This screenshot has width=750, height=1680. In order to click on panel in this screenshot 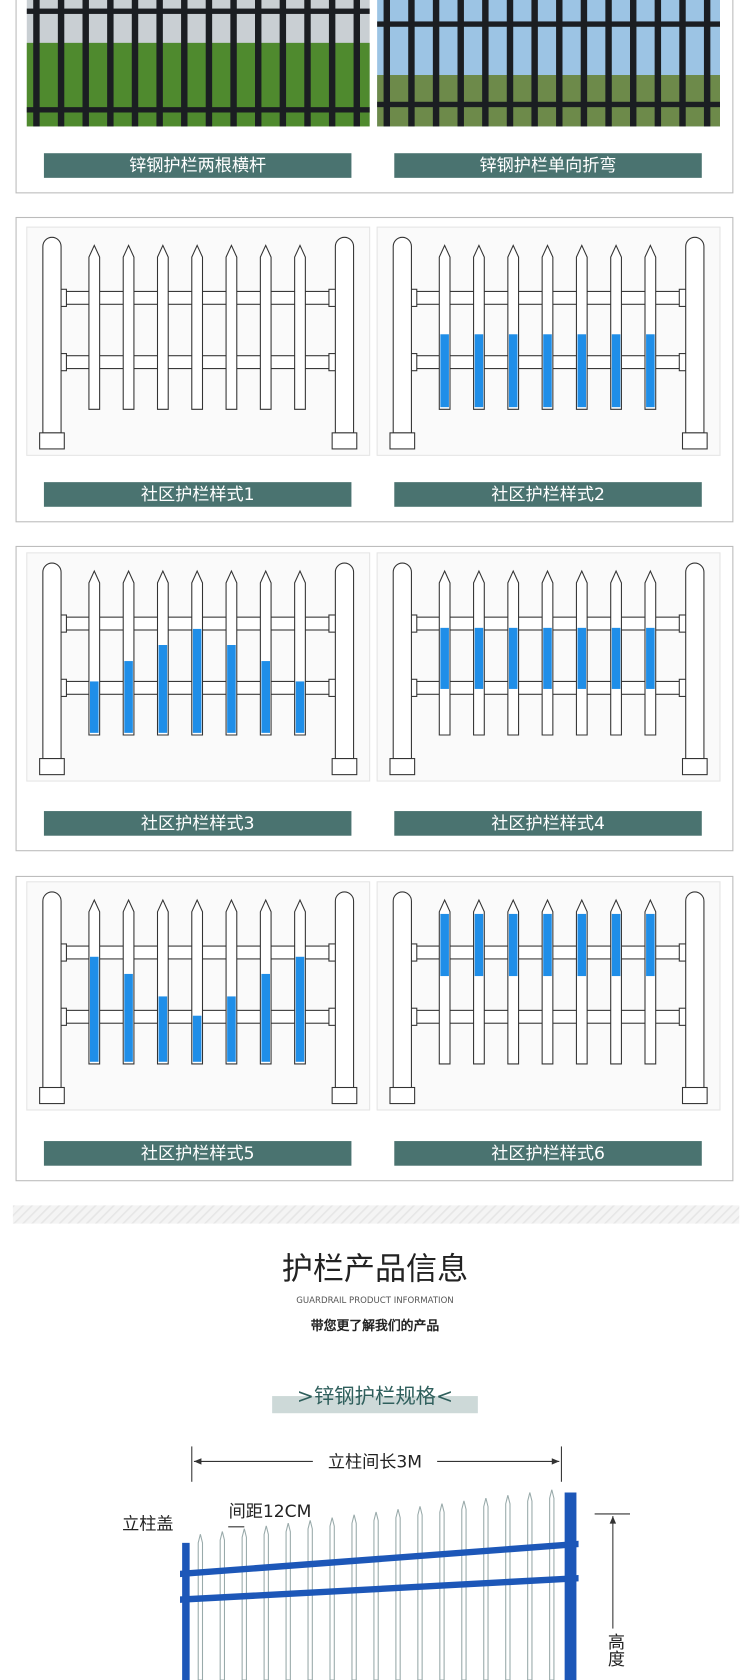, I will do `click(374, 97)`.